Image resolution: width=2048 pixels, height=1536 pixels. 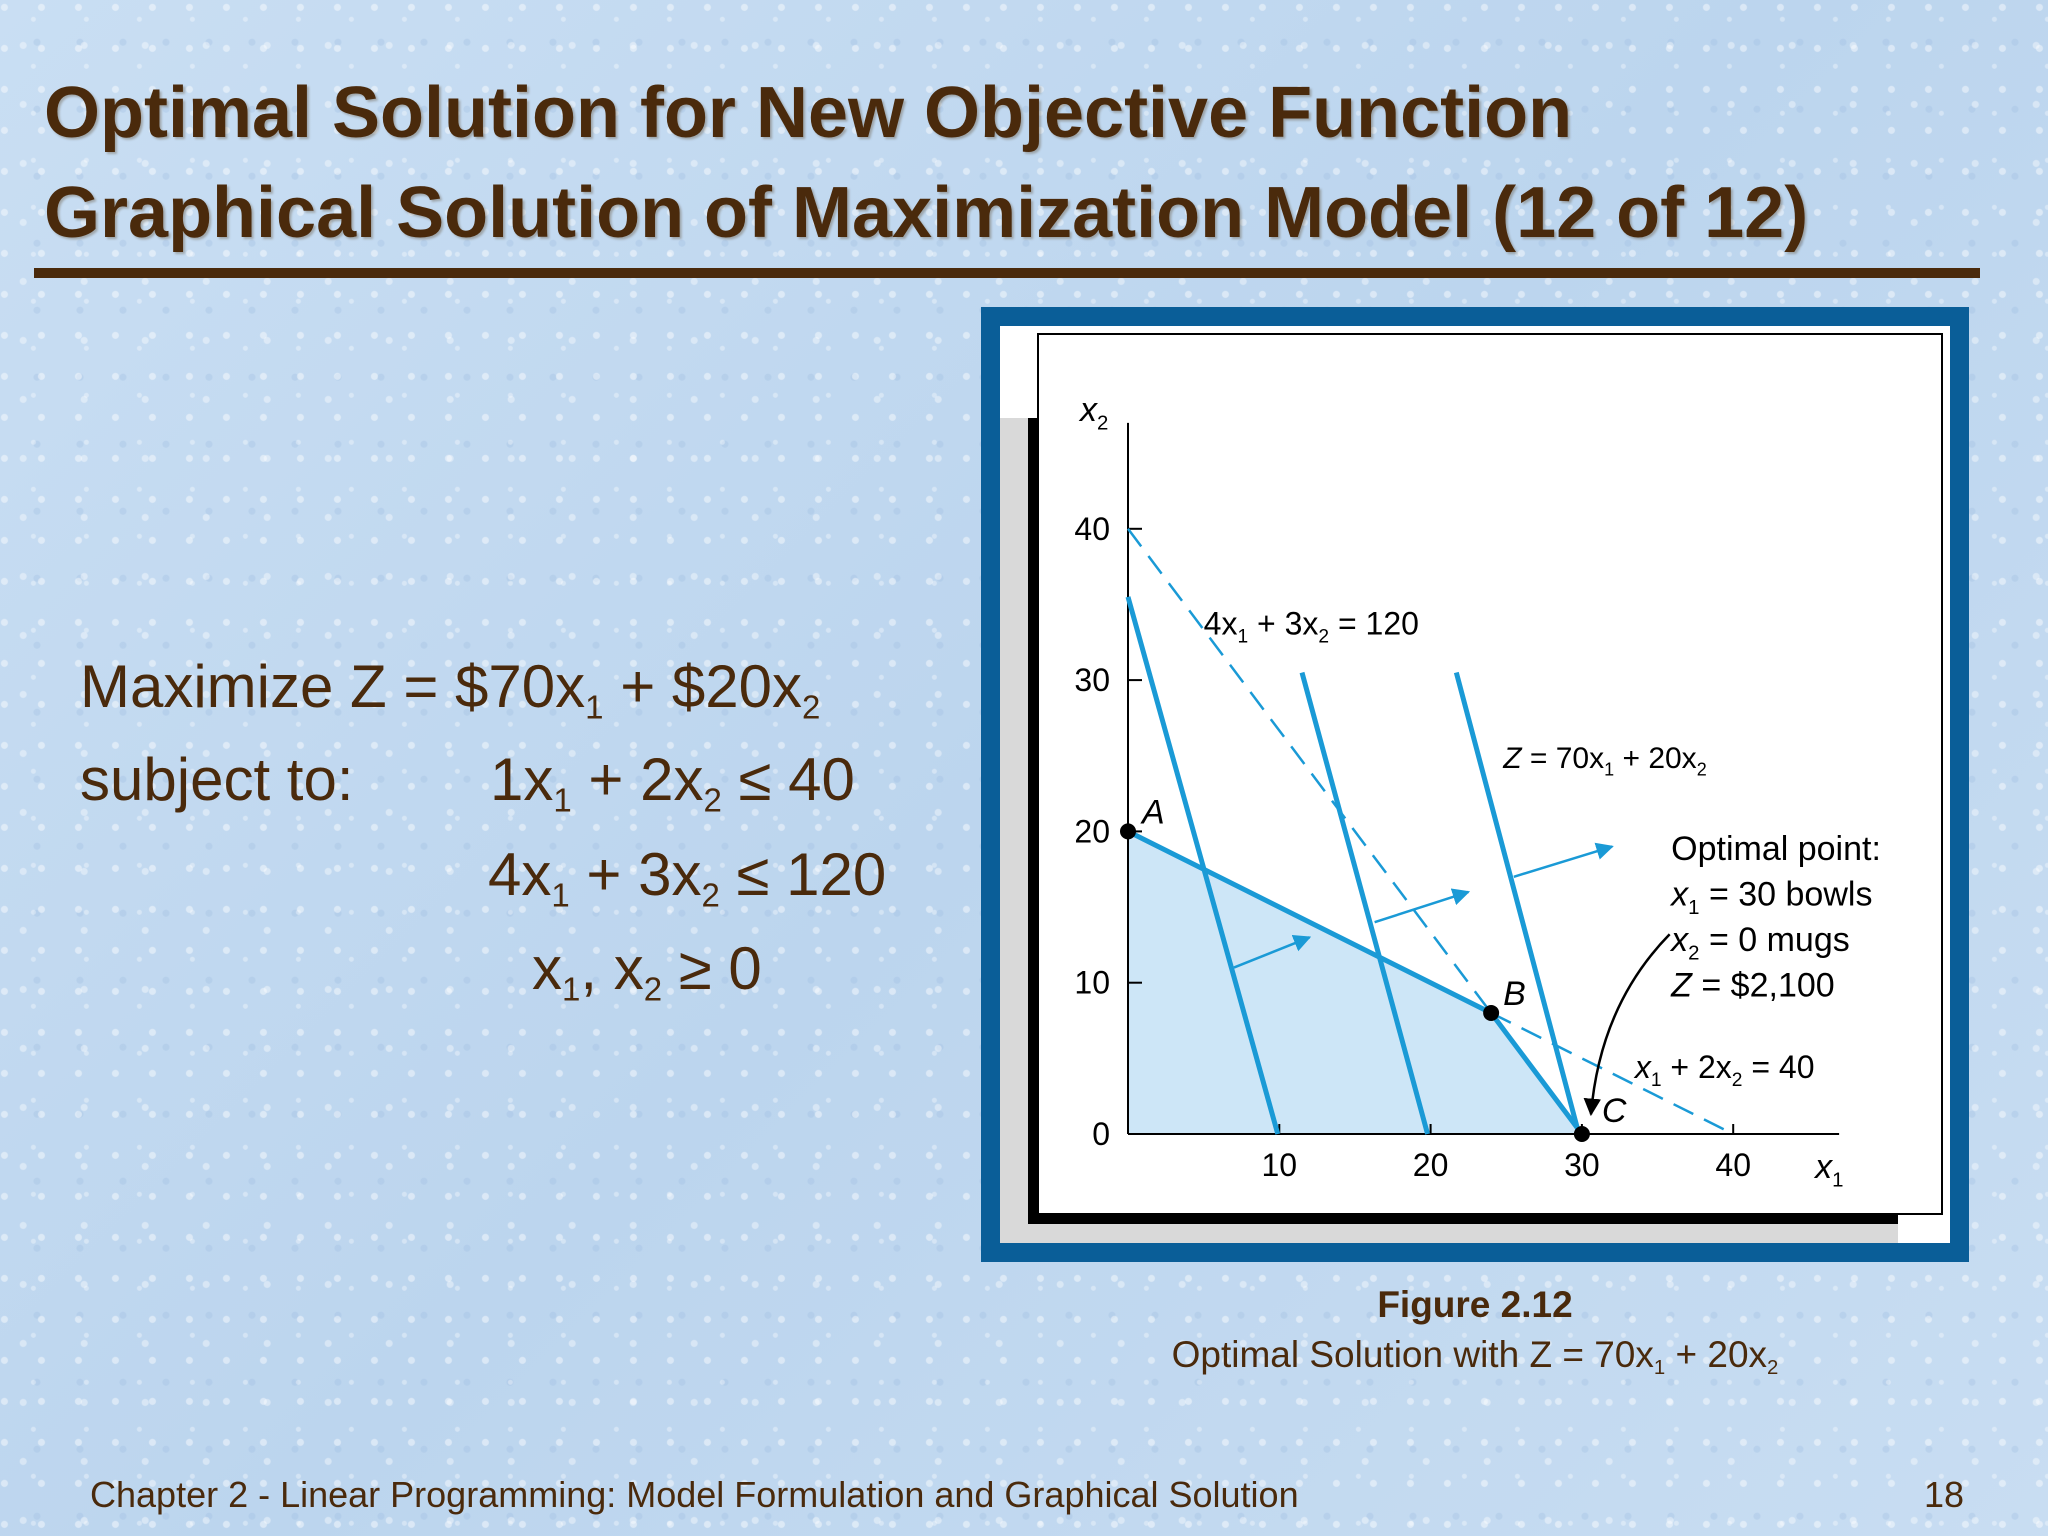 I want to click on c2-term-b: + 3x, so click(x=635, y=874).